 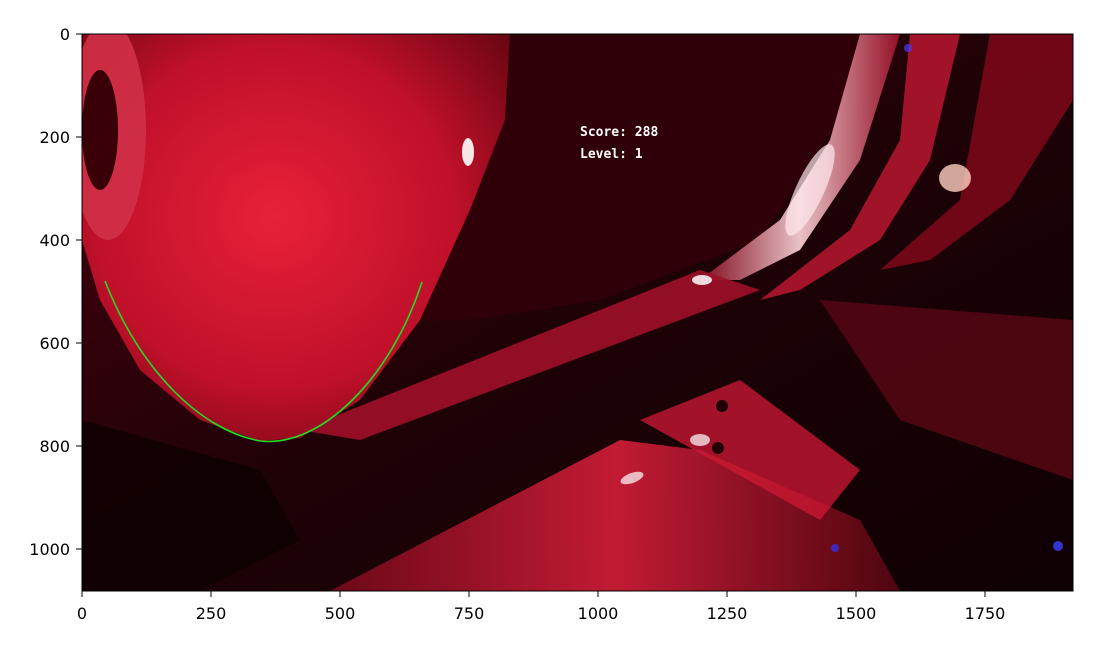 I want to click on y-tick-label: 0, so click(x=65, y=34).